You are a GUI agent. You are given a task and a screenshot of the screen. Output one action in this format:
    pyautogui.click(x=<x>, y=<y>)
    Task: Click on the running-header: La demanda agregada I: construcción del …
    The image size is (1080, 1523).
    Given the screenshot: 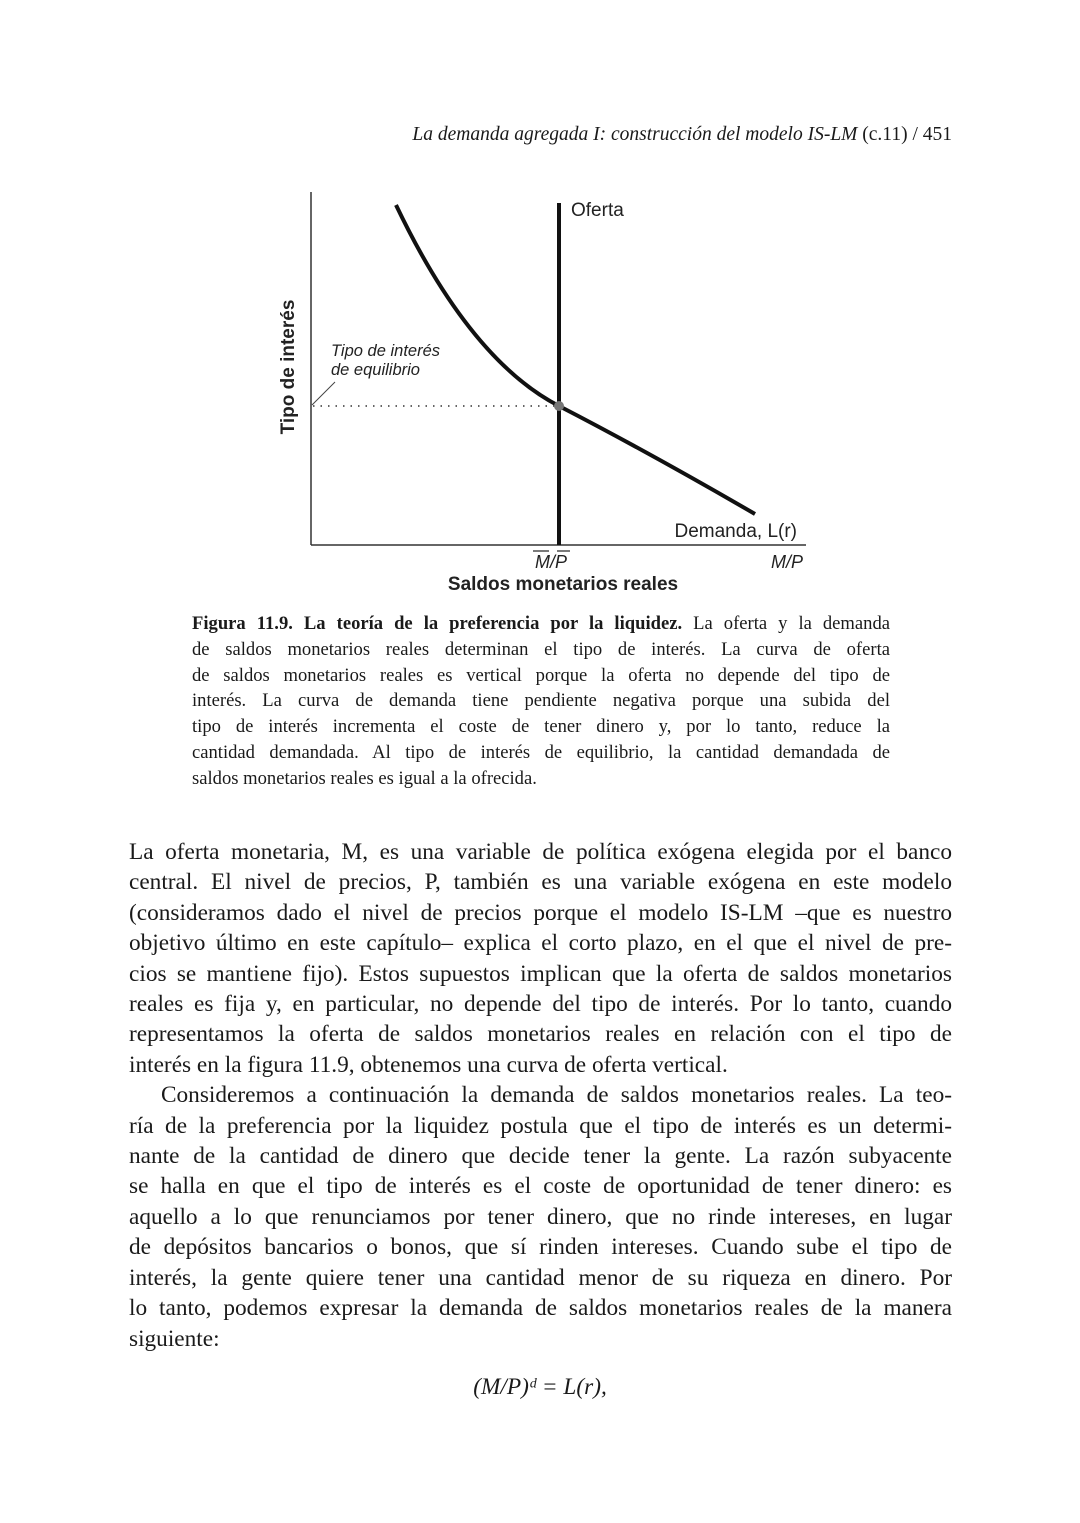 What is the action you would take?
    pyautogui.click(x=682, y=135)
    